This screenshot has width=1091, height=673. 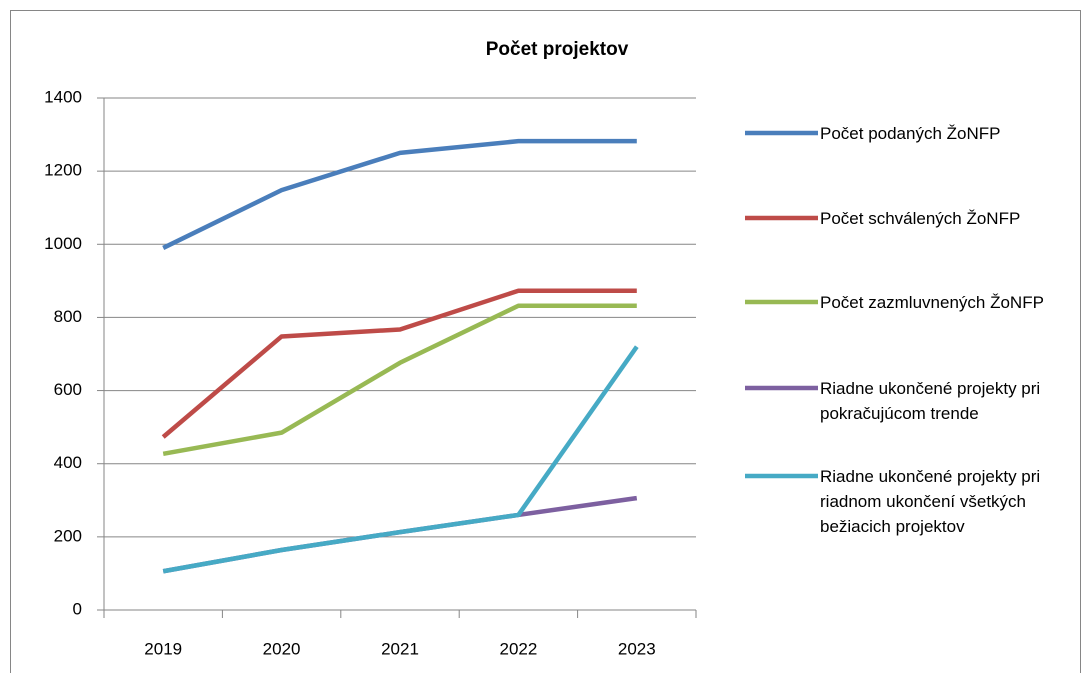 I want to click on x-tick-label: 2021, so click(x=400, y=648).